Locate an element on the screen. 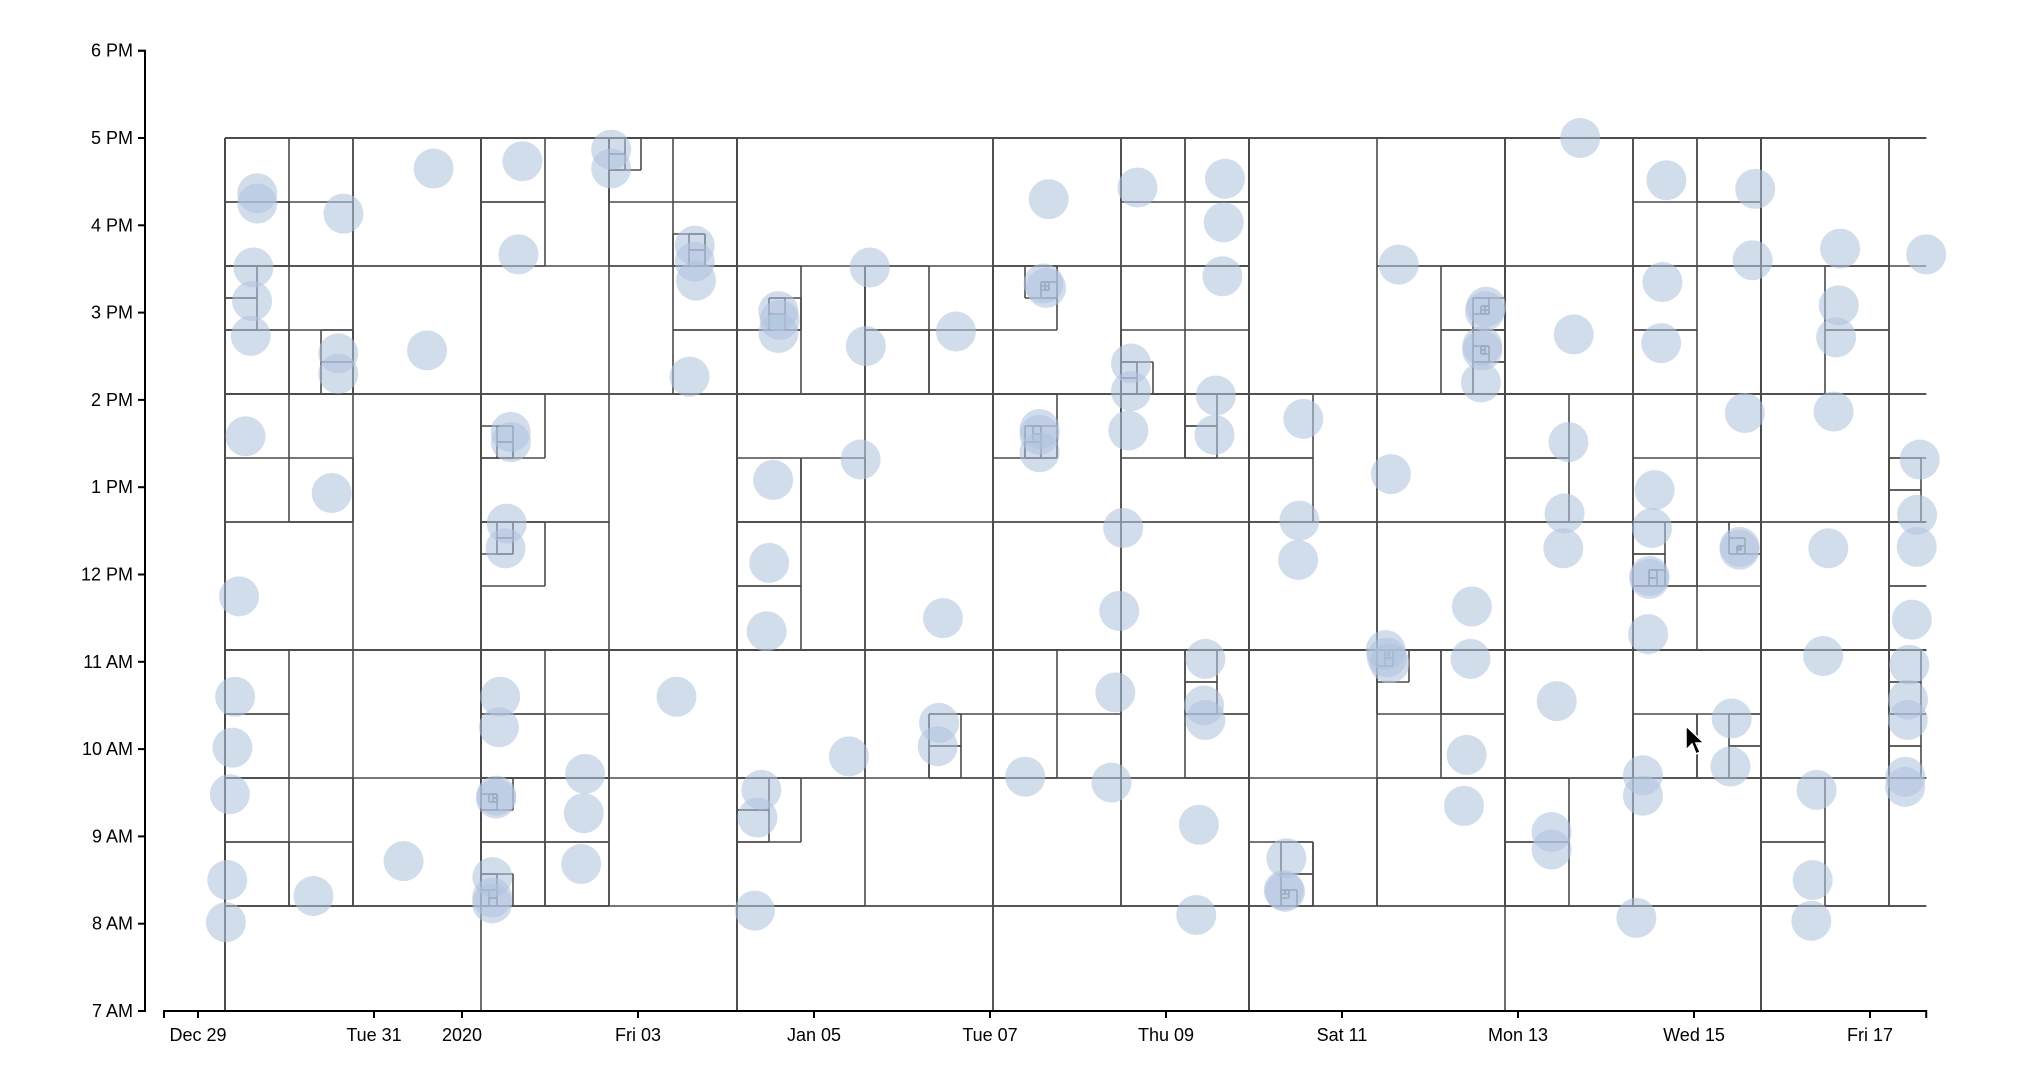 The width and height of the screenshot is (2044, 1092). y-tick-label: 9 AM is located at coordinates (112, 836).